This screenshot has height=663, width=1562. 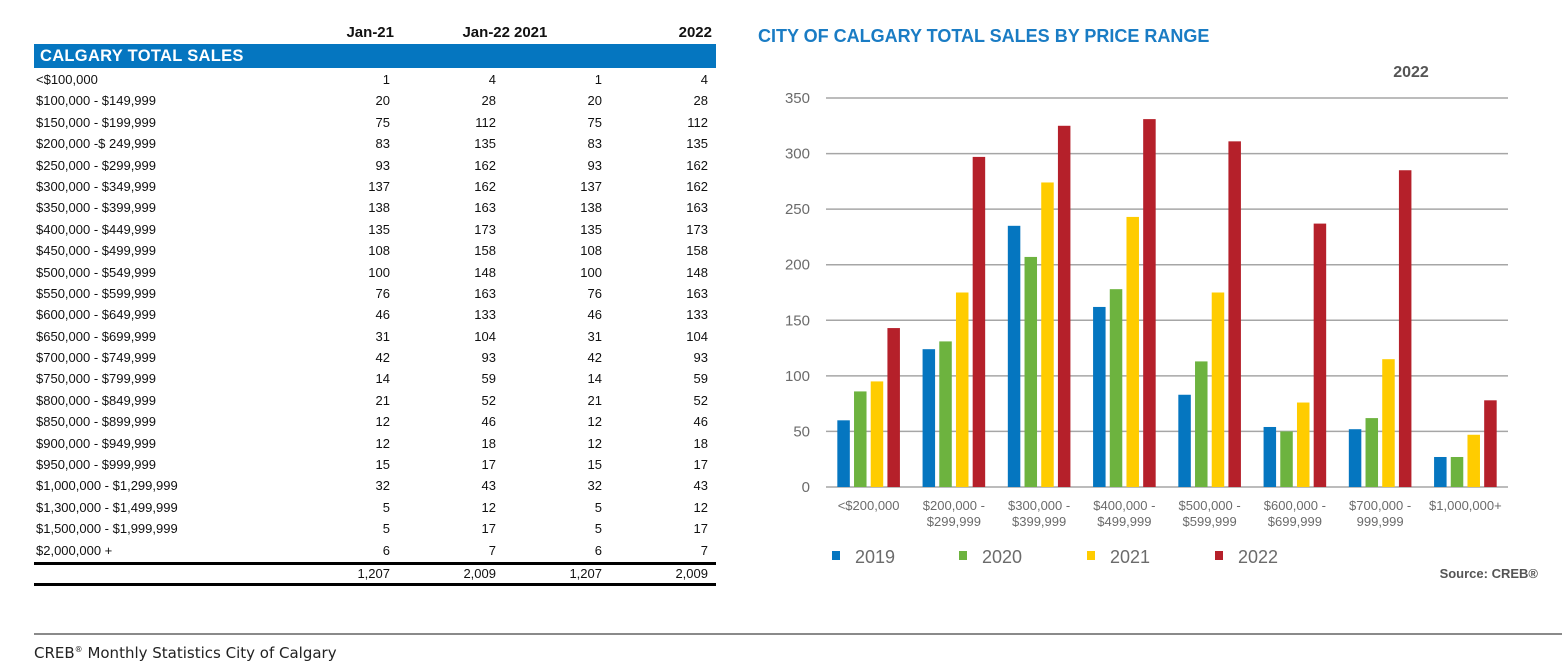 What do you see at coordinates (375, 56) in the screenshot?
I see `section-title: CALGARY TOTAL SALES` at bounding box center [375, 56].